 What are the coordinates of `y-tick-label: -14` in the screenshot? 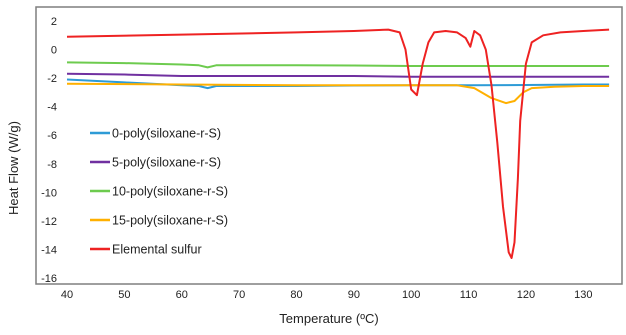 It's located at (49, 250).